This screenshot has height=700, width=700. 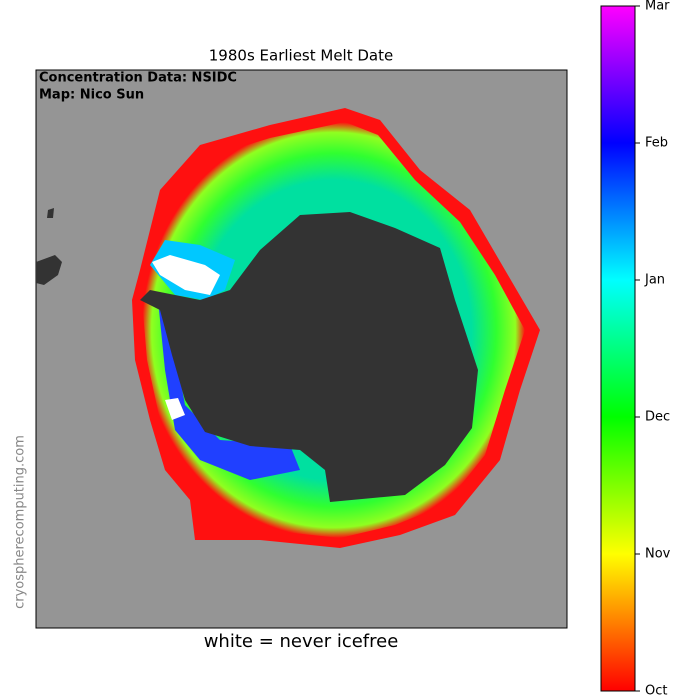 I want to click on colorbar-tick-label: Feb, so click(x=656, y=143).